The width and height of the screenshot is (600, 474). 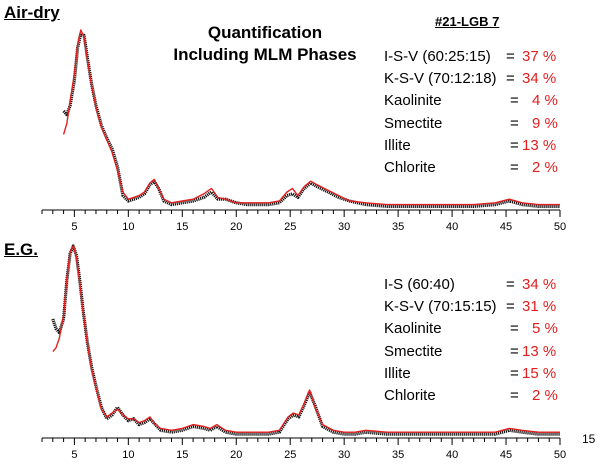 What do you see at coordinates (539, 56) in the screenshot?
I see `phase-value: 37 %` at bounding box center [539, 56].